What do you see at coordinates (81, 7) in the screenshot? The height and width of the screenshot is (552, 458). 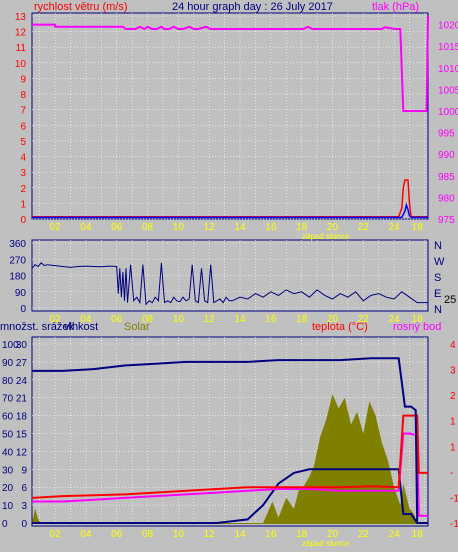 I see `wind-speed-axis-label: rychlost větru (m/s)` at bounding box center [81, 7].